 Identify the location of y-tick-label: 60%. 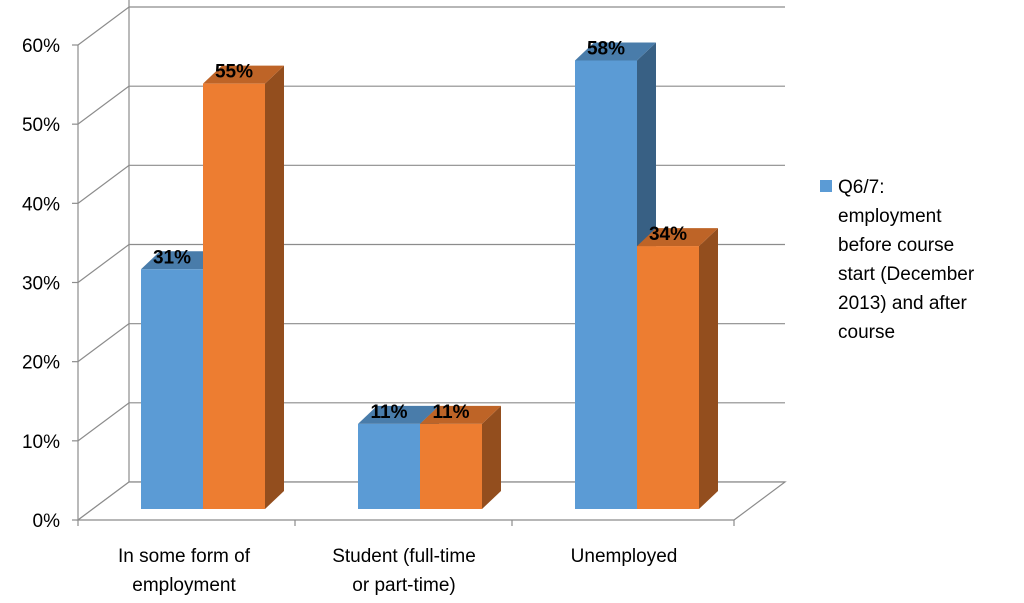
(41, 46).